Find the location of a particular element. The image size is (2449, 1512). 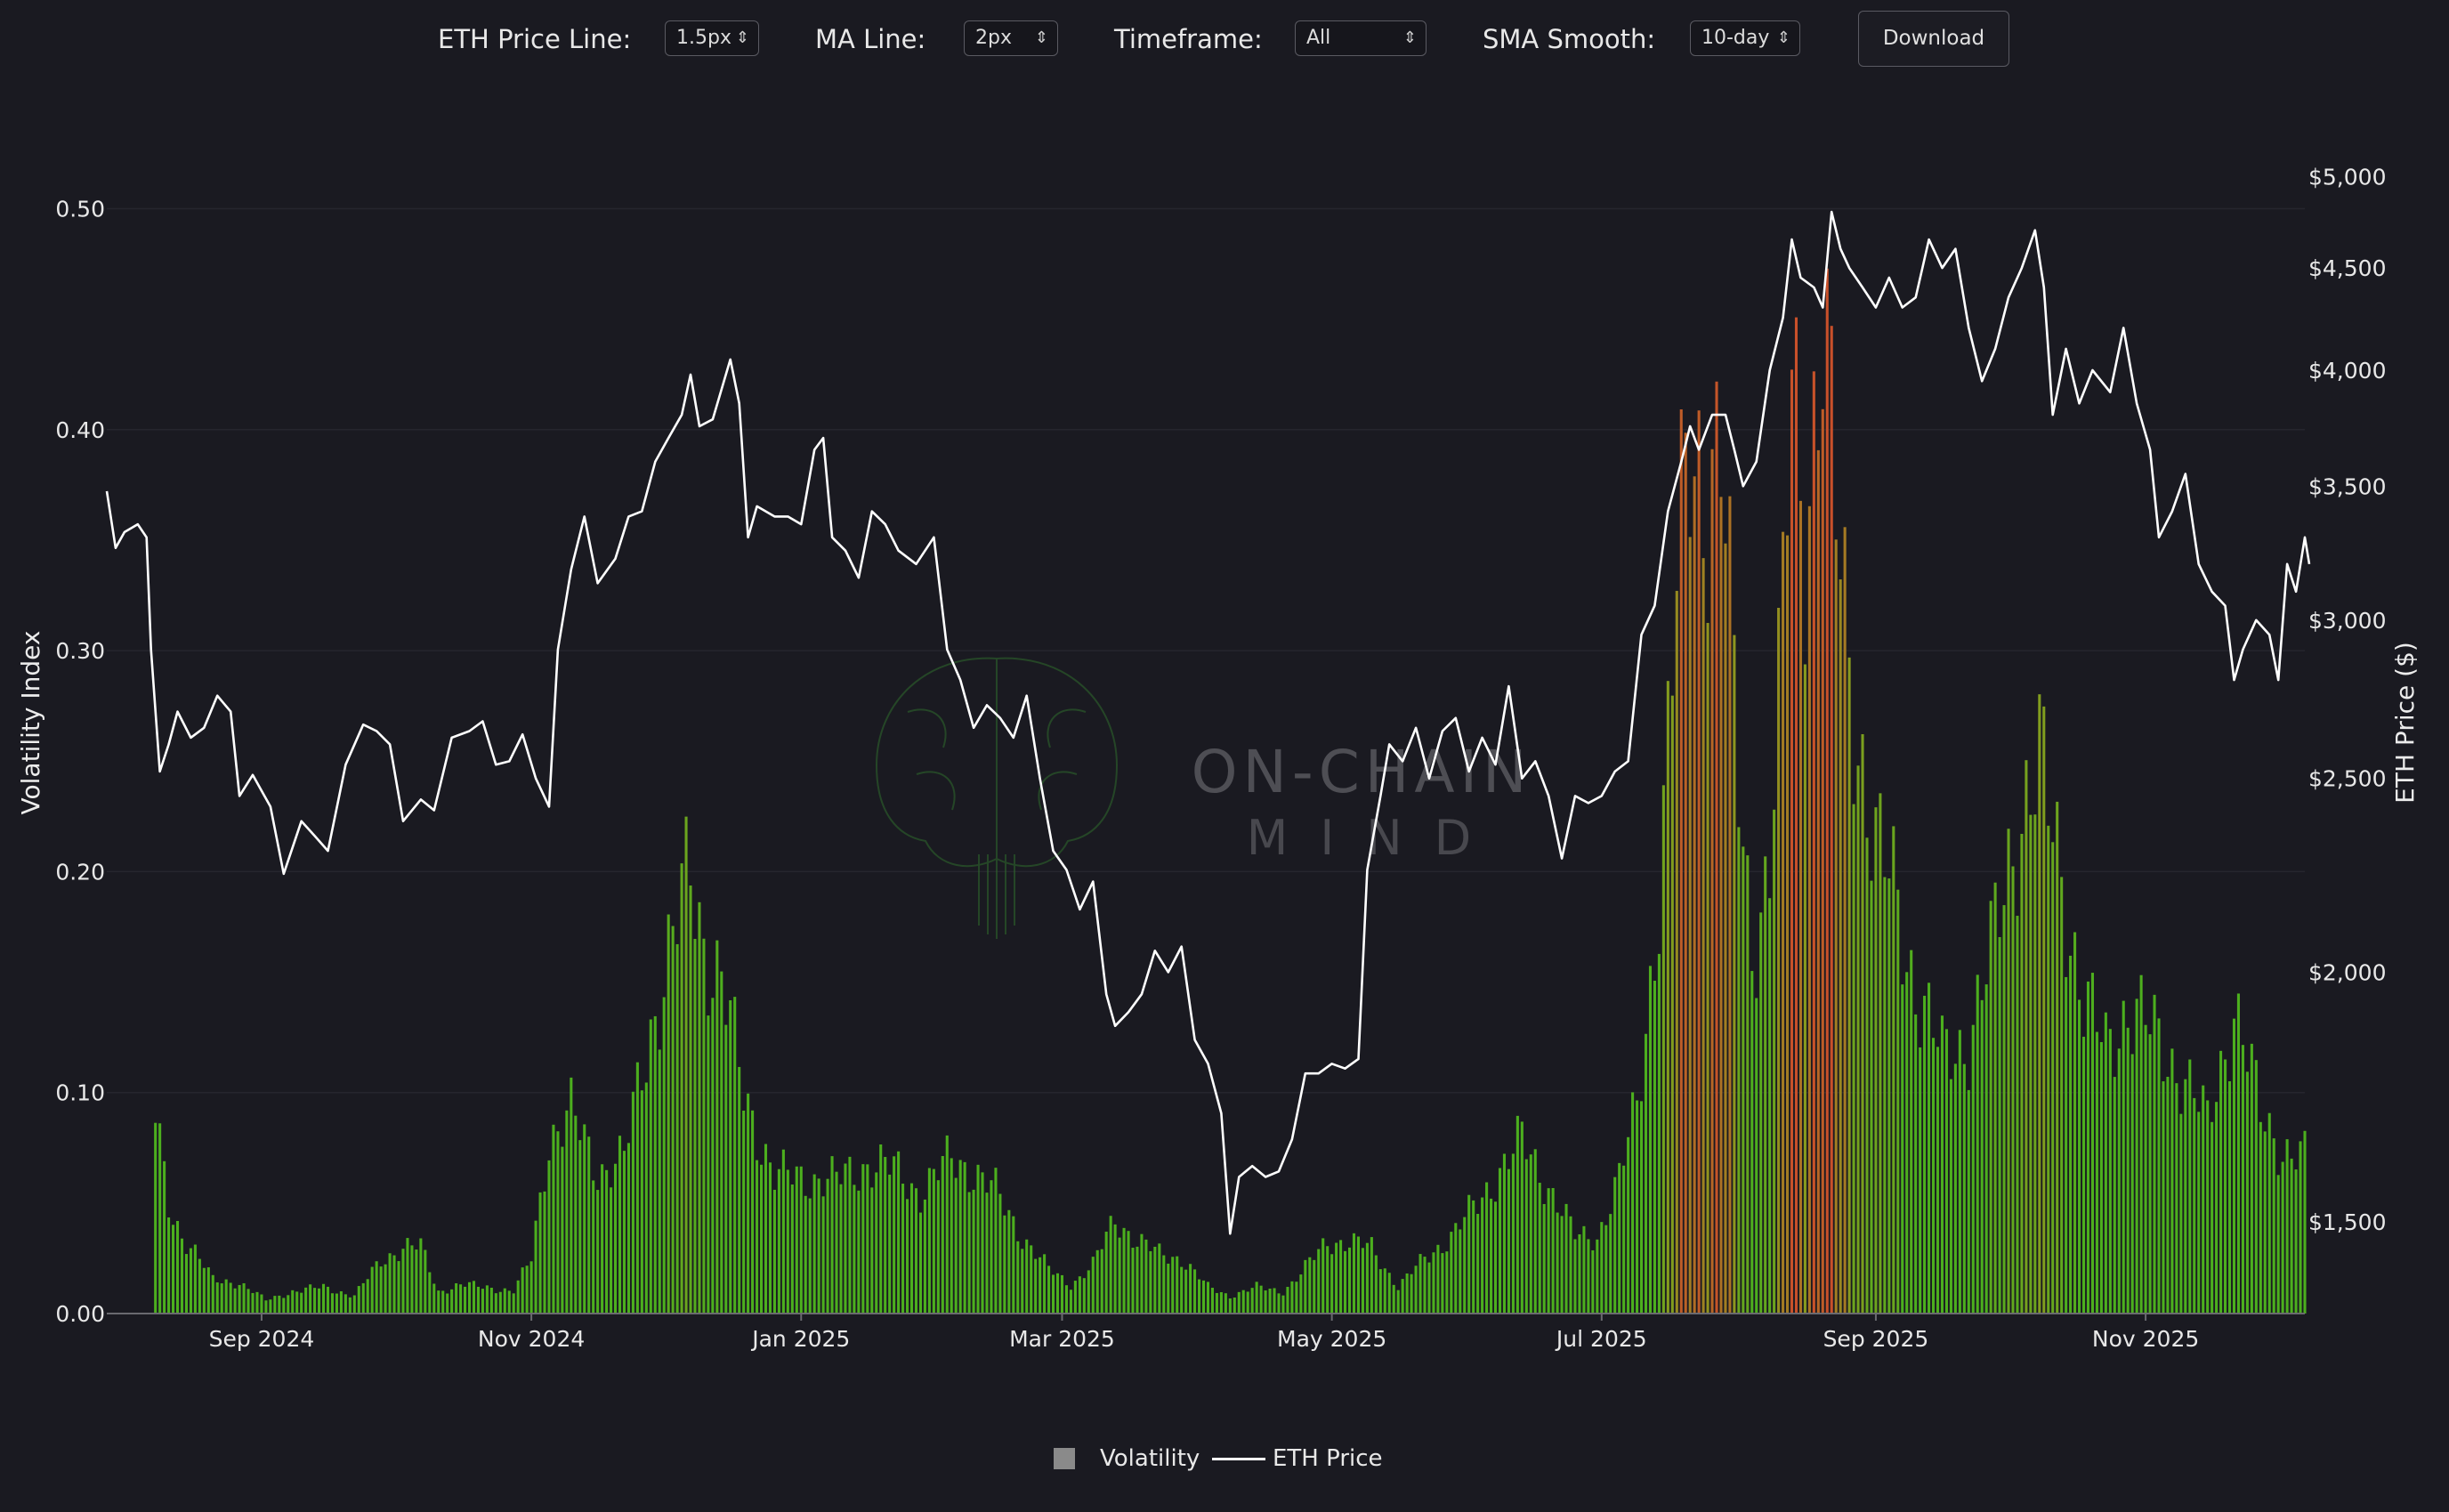

y-right-tick-label: $5,000 is located at coordinates (2347, 177).